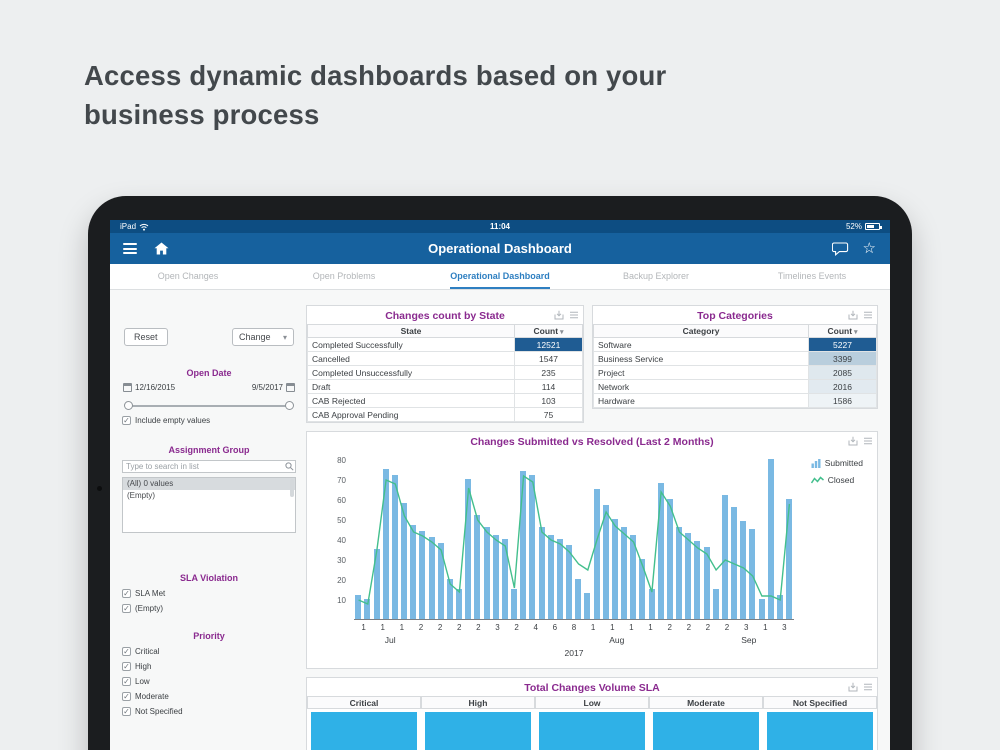 This screenshot has height=750, width=1000. I want to click on column-header-category: Category, so click(701, 331).